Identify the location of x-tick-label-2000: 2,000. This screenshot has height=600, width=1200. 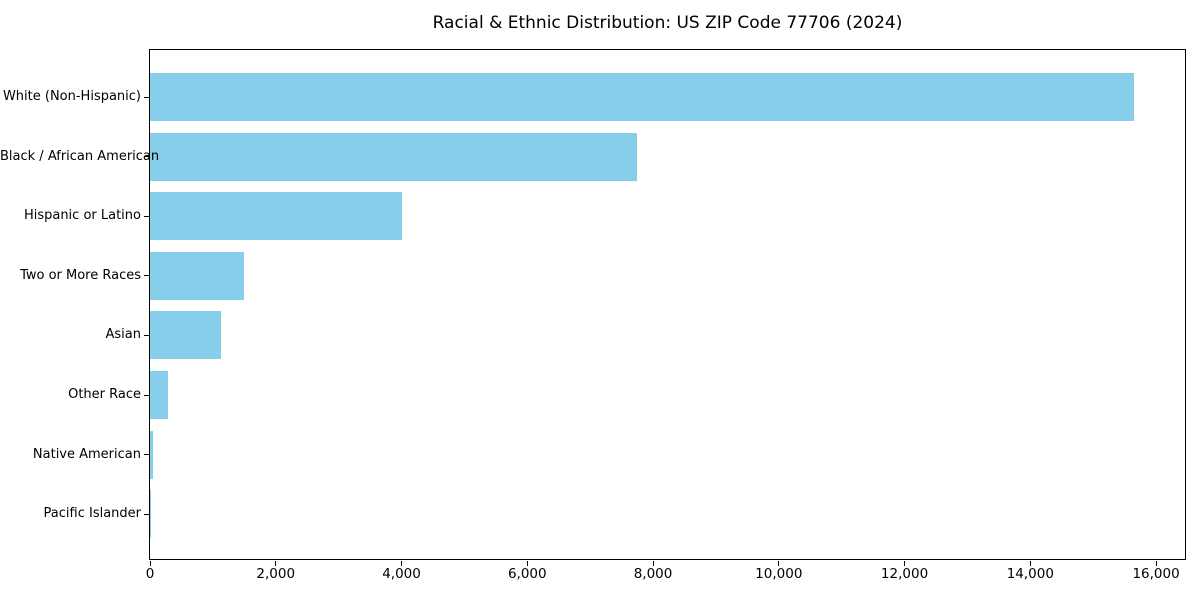
(276, 574).